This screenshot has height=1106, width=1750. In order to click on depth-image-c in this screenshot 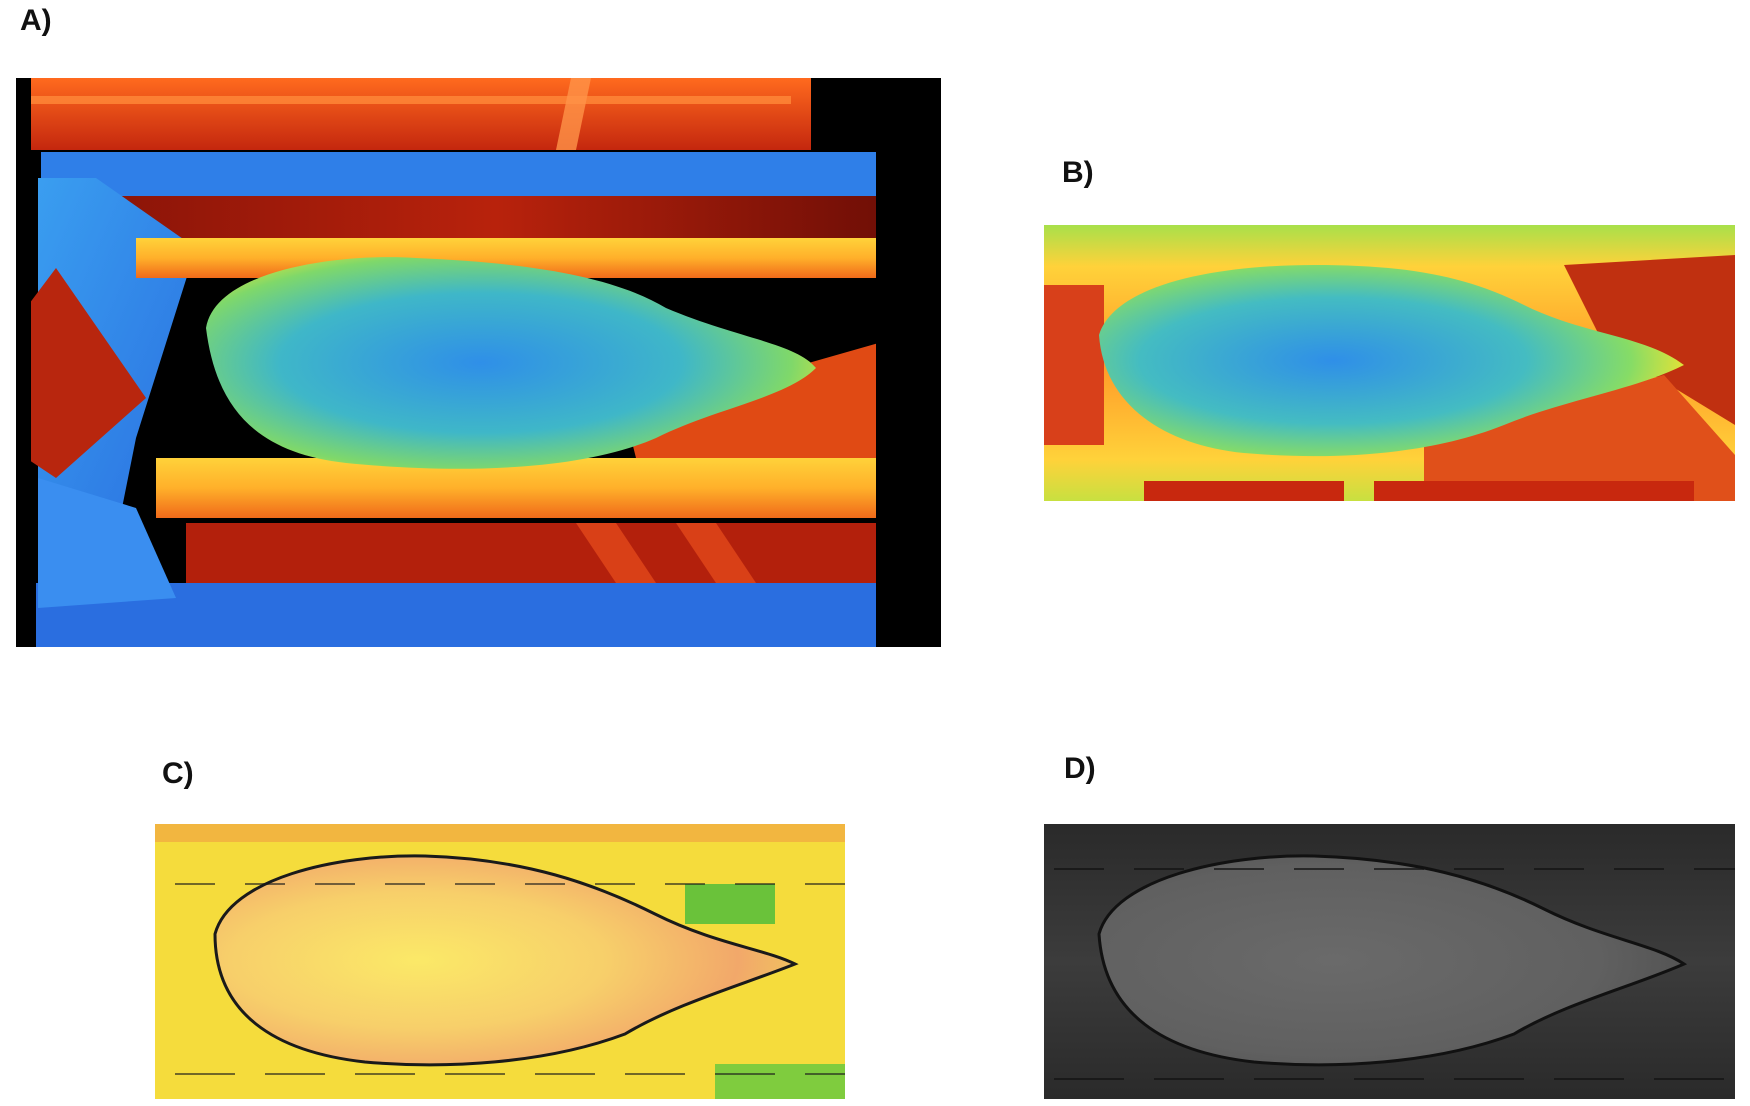, I will do `click(500, 961)`.